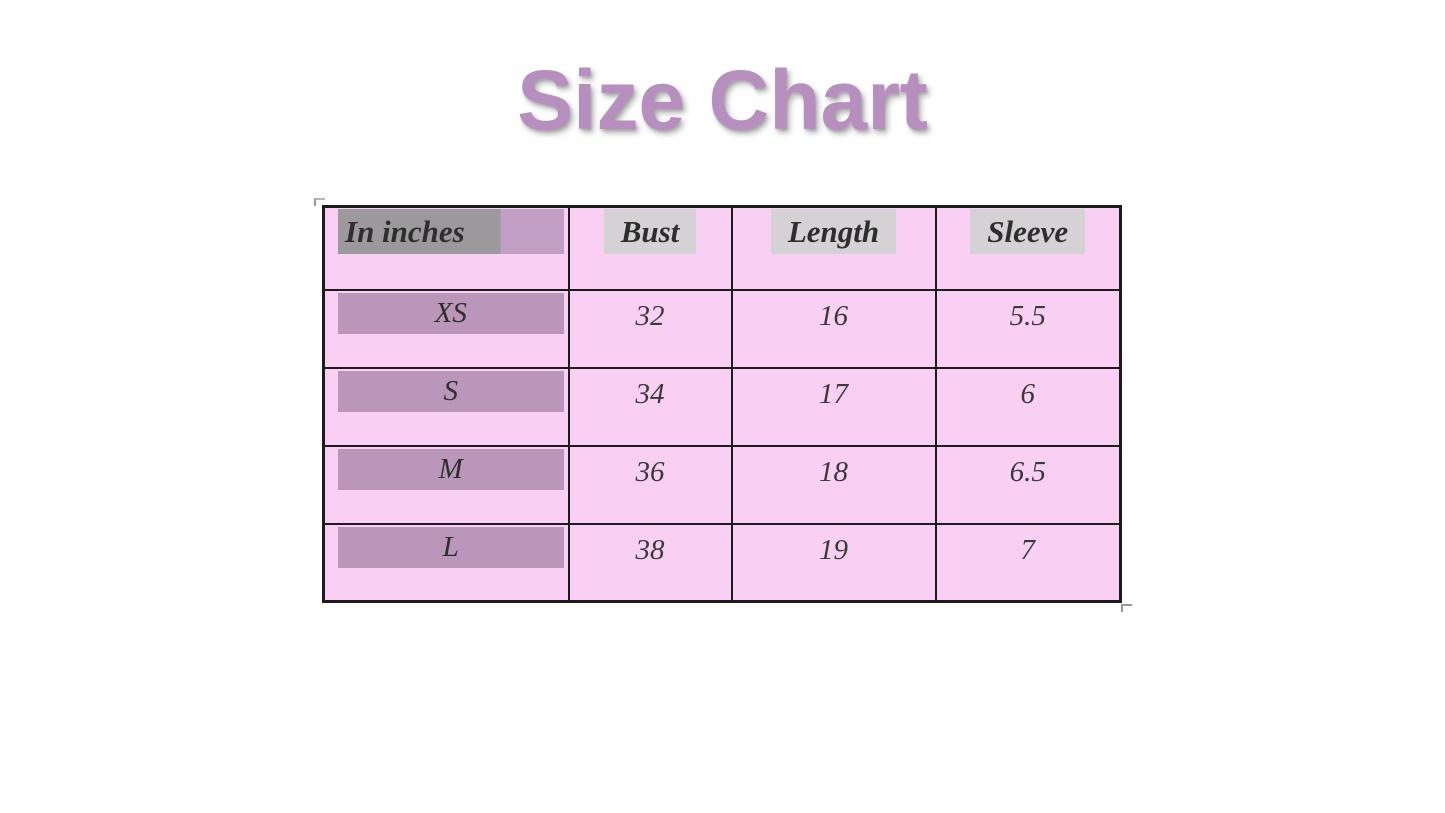 This screenshot has width=1445, height=813. What do you see at coordinates (1028, 406) in the screenshot?
I see `sleeve-value: 6` at bounding box center [1028, 406].